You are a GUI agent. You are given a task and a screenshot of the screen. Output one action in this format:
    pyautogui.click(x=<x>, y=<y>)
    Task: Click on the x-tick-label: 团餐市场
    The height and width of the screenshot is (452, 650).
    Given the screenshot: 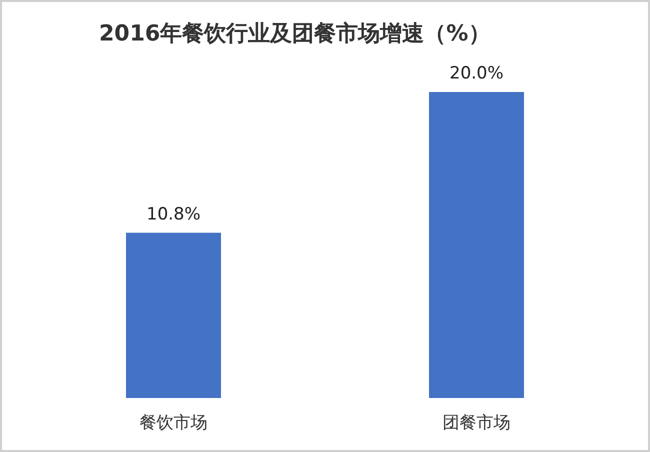 What is the action you would take?
    pyautogui.click(x=476, y=422)
    